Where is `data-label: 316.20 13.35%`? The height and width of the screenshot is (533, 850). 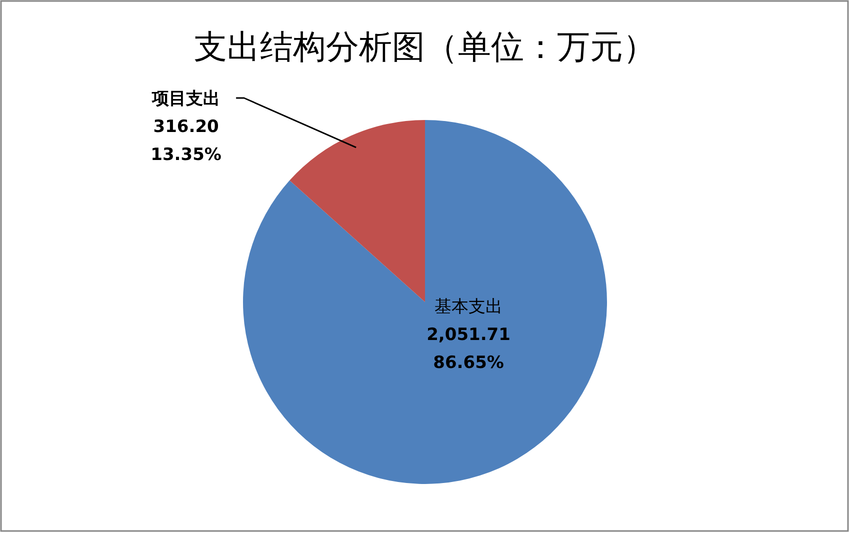
data-label: 316.20 13.35% is located at coordinates (186, 141).